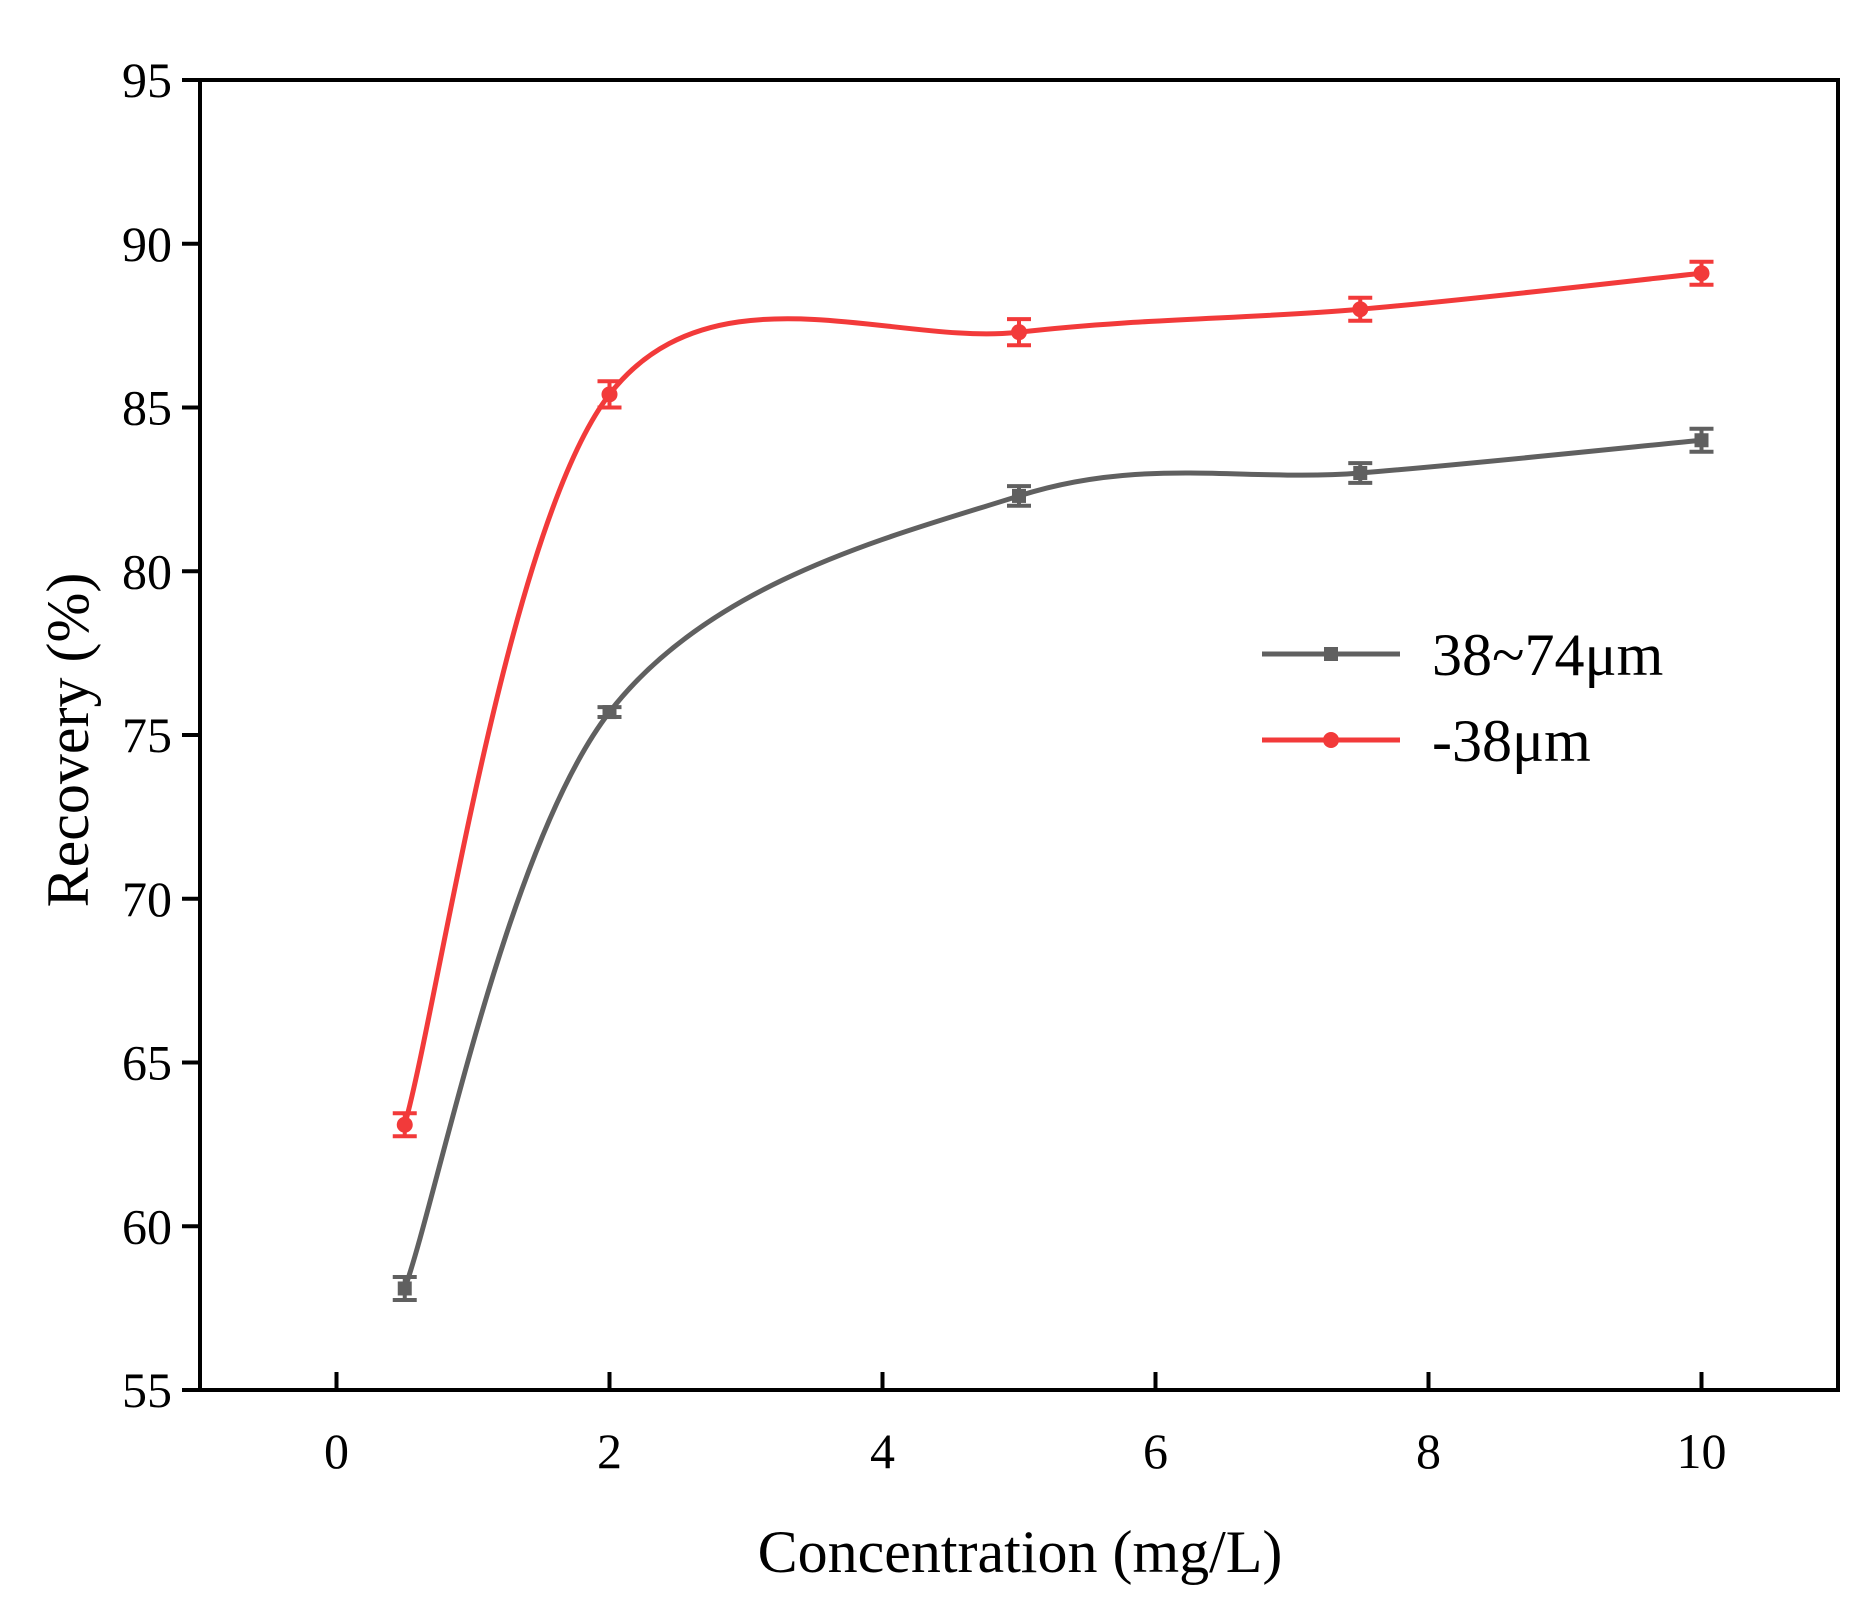 The height and width of the screenshot is (1605, 1872). Describe the element at coordinates (1428, 1451) in the screenshot. I see `x-tick-label: 8` at that location.